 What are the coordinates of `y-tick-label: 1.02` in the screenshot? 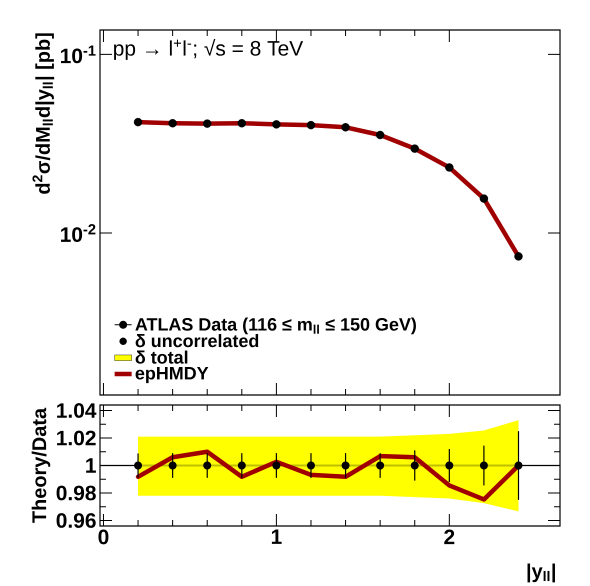 It's located at (76, 438).